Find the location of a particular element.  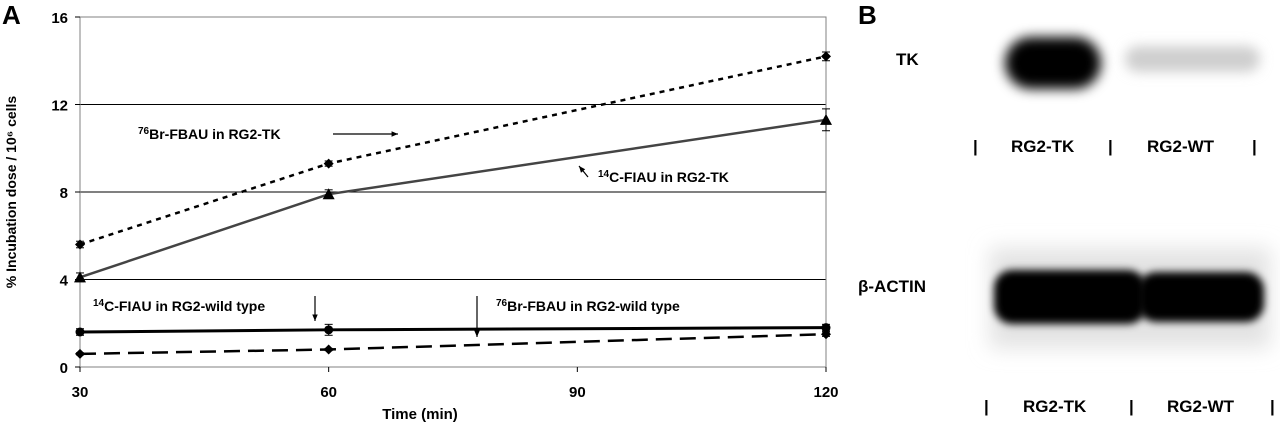

y-tick-label: 4 is located at coordinates (64, 281).